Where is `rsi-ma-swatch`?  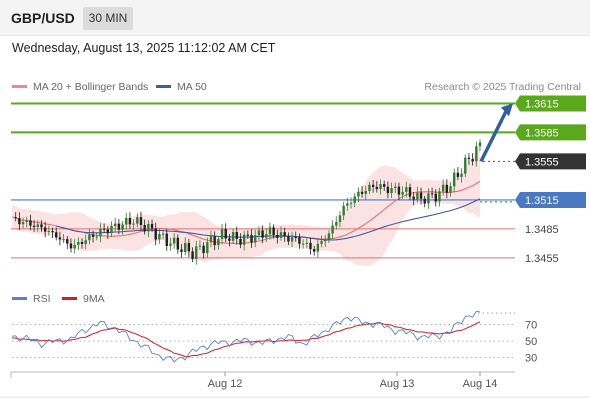
rsi-ma-swatch is located at coordinates (69, 298).